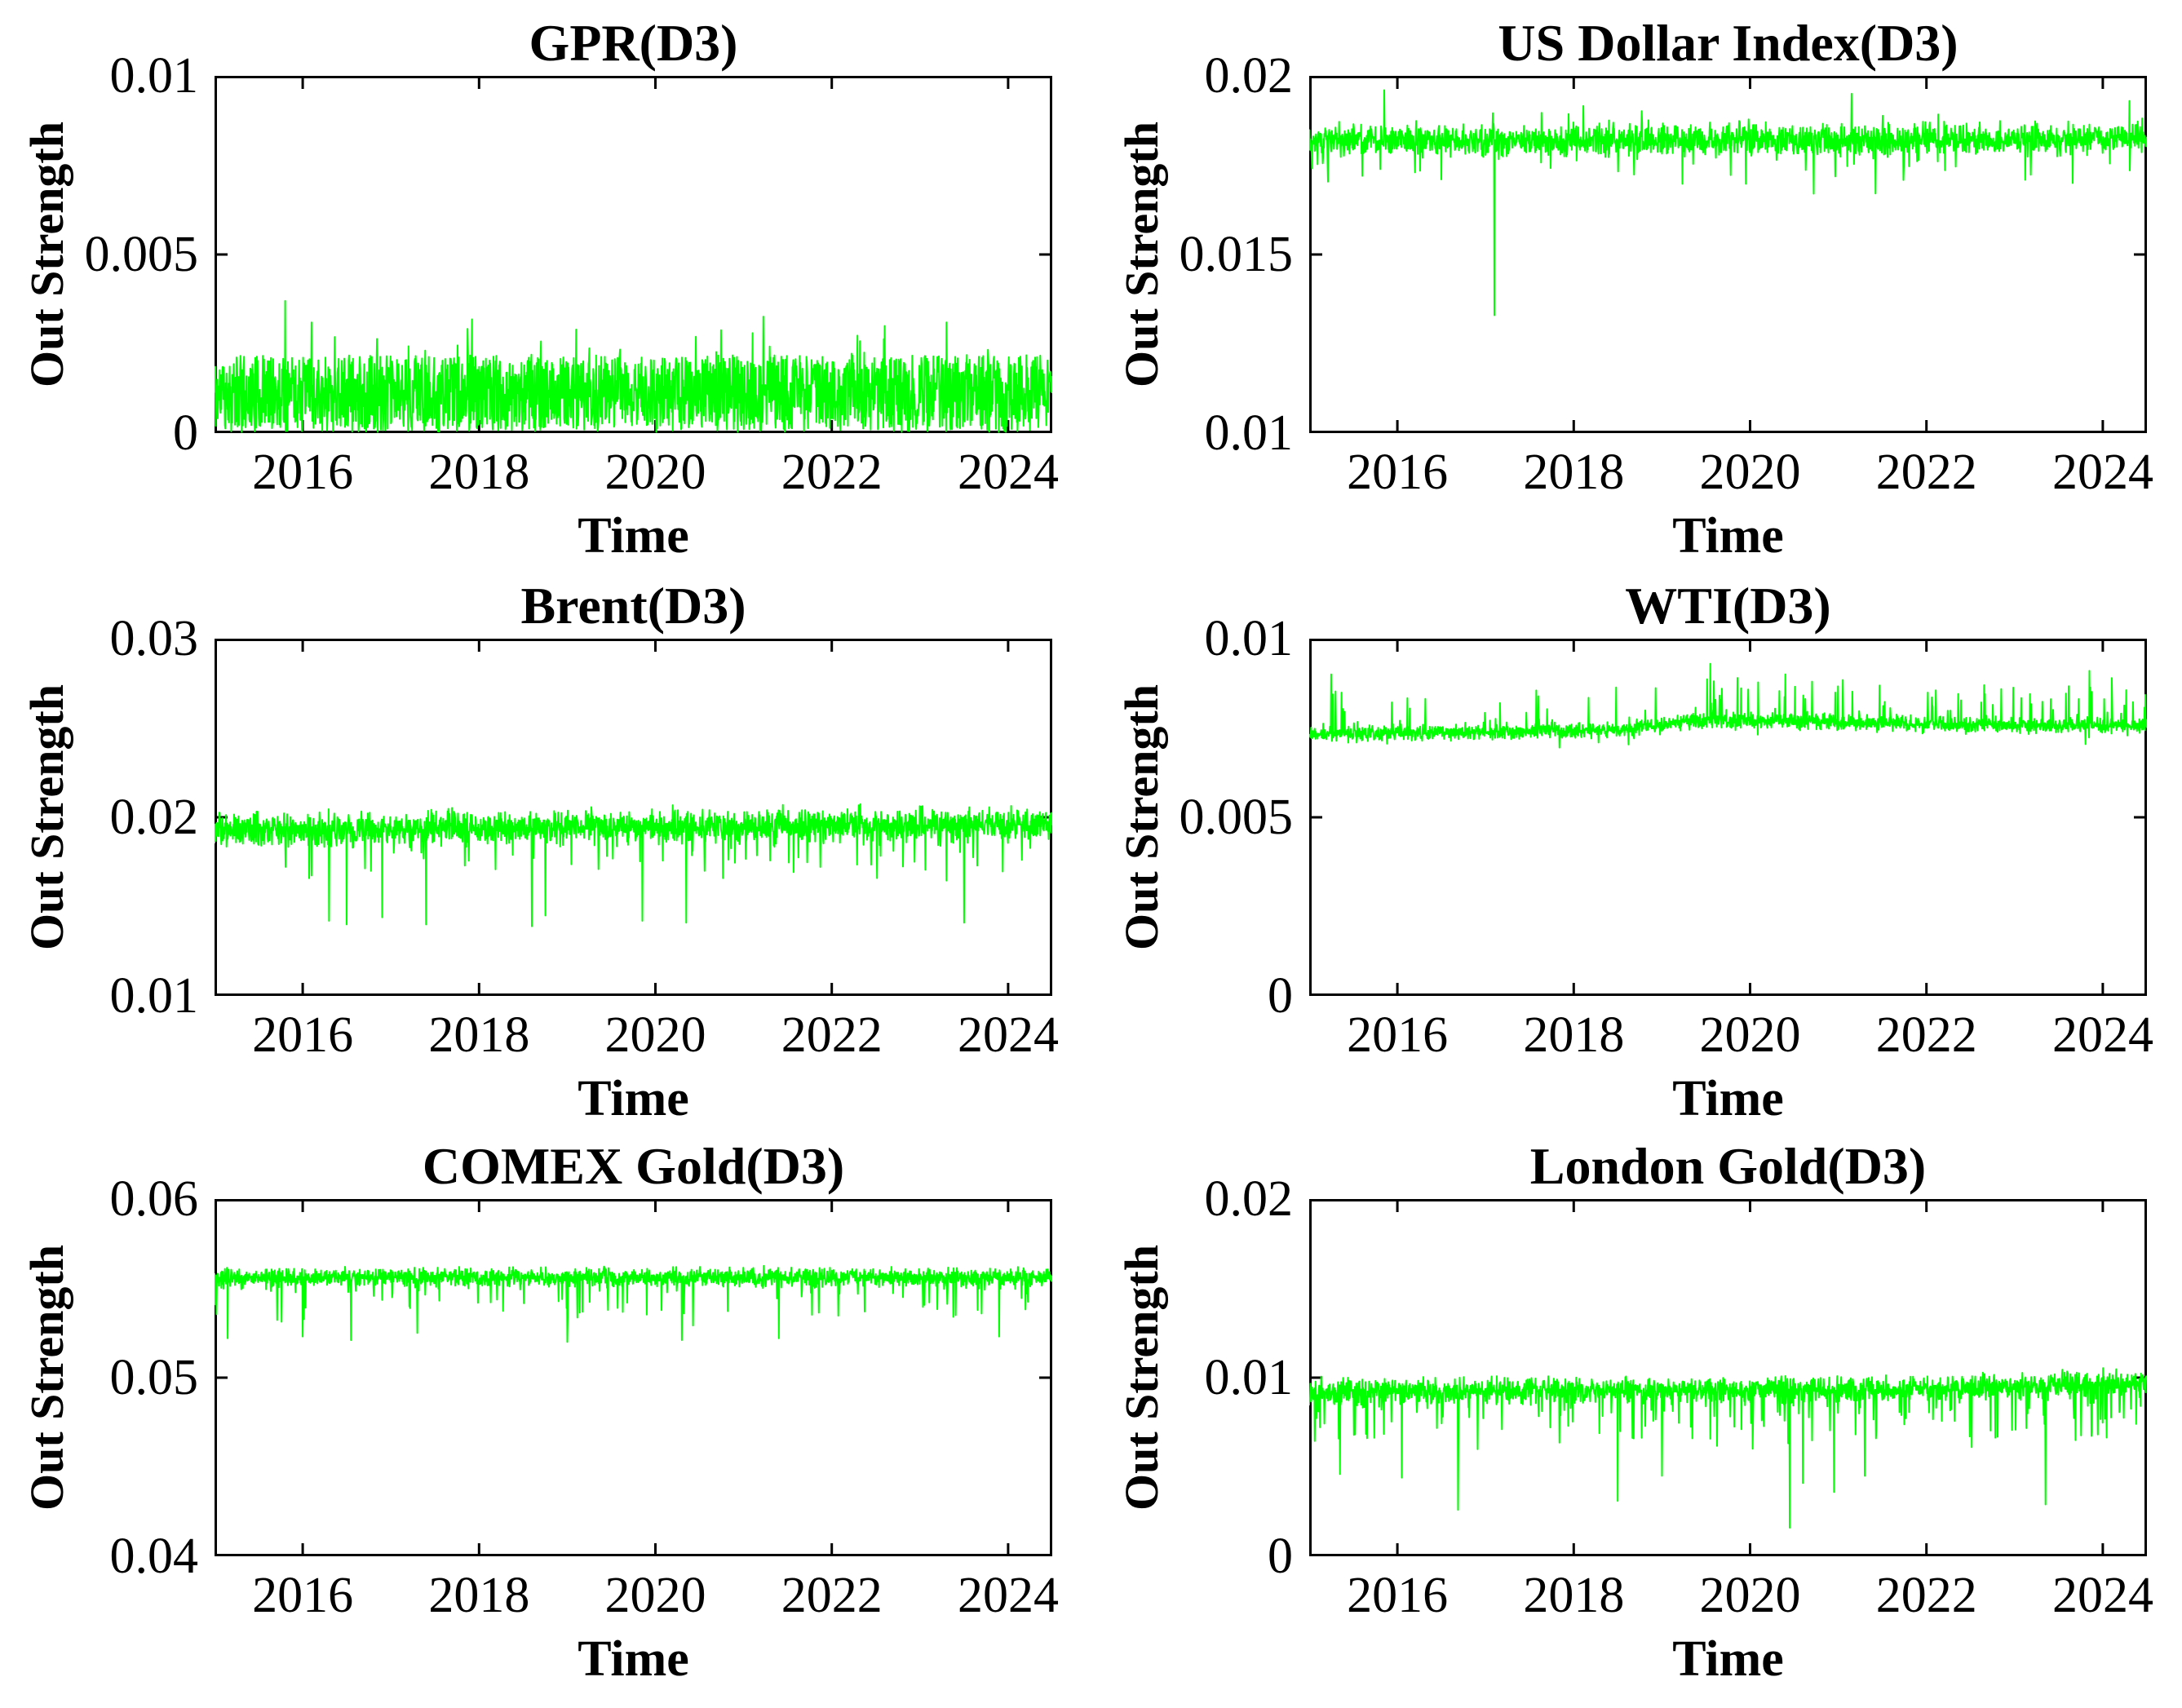 The width and height of the screenshot is (2182, 1708). Describe the element at coordinates (1236, 254) in the screenshot. I see `y-tick-label: 0.015` at that location.